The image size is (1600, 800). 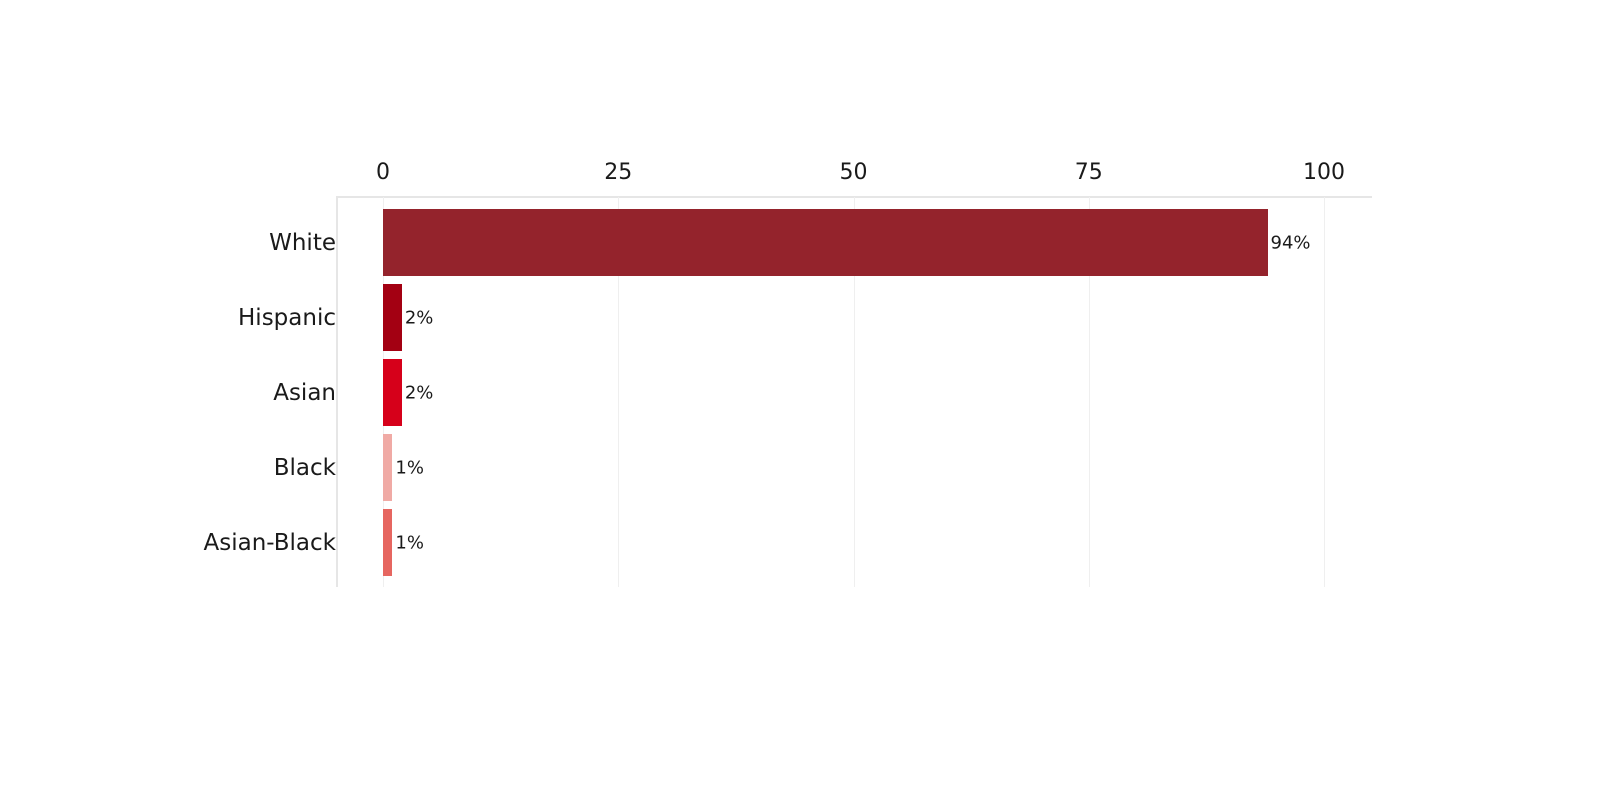 What do you see at coordinates (1324, 172) in the screenshot?
I see `x-tick-label: 100` at bounding box center [1324, 172].